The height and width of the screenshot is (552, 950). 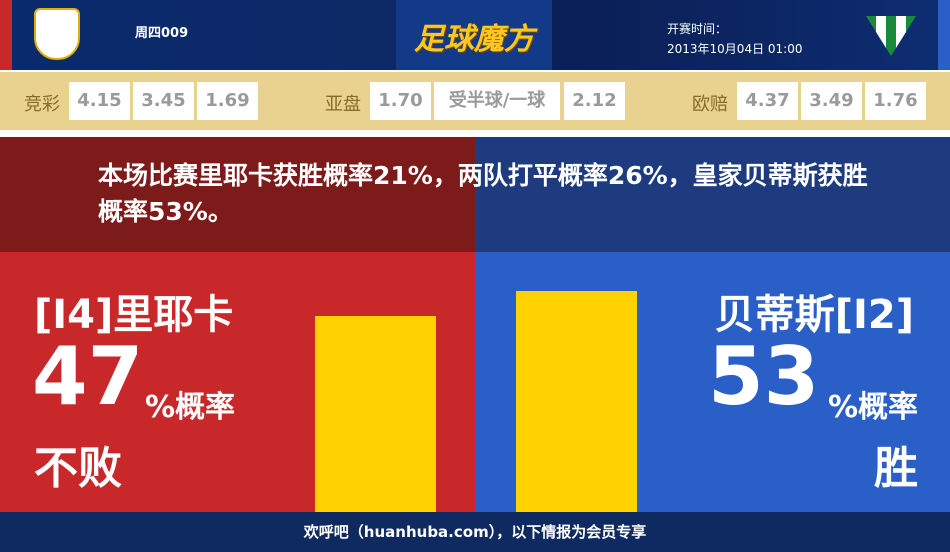 What do you see at coordinates (163, 101) in the screenshot?
I see `jingcai-odds-draw: 3.45` at bounding box center [163, 101].